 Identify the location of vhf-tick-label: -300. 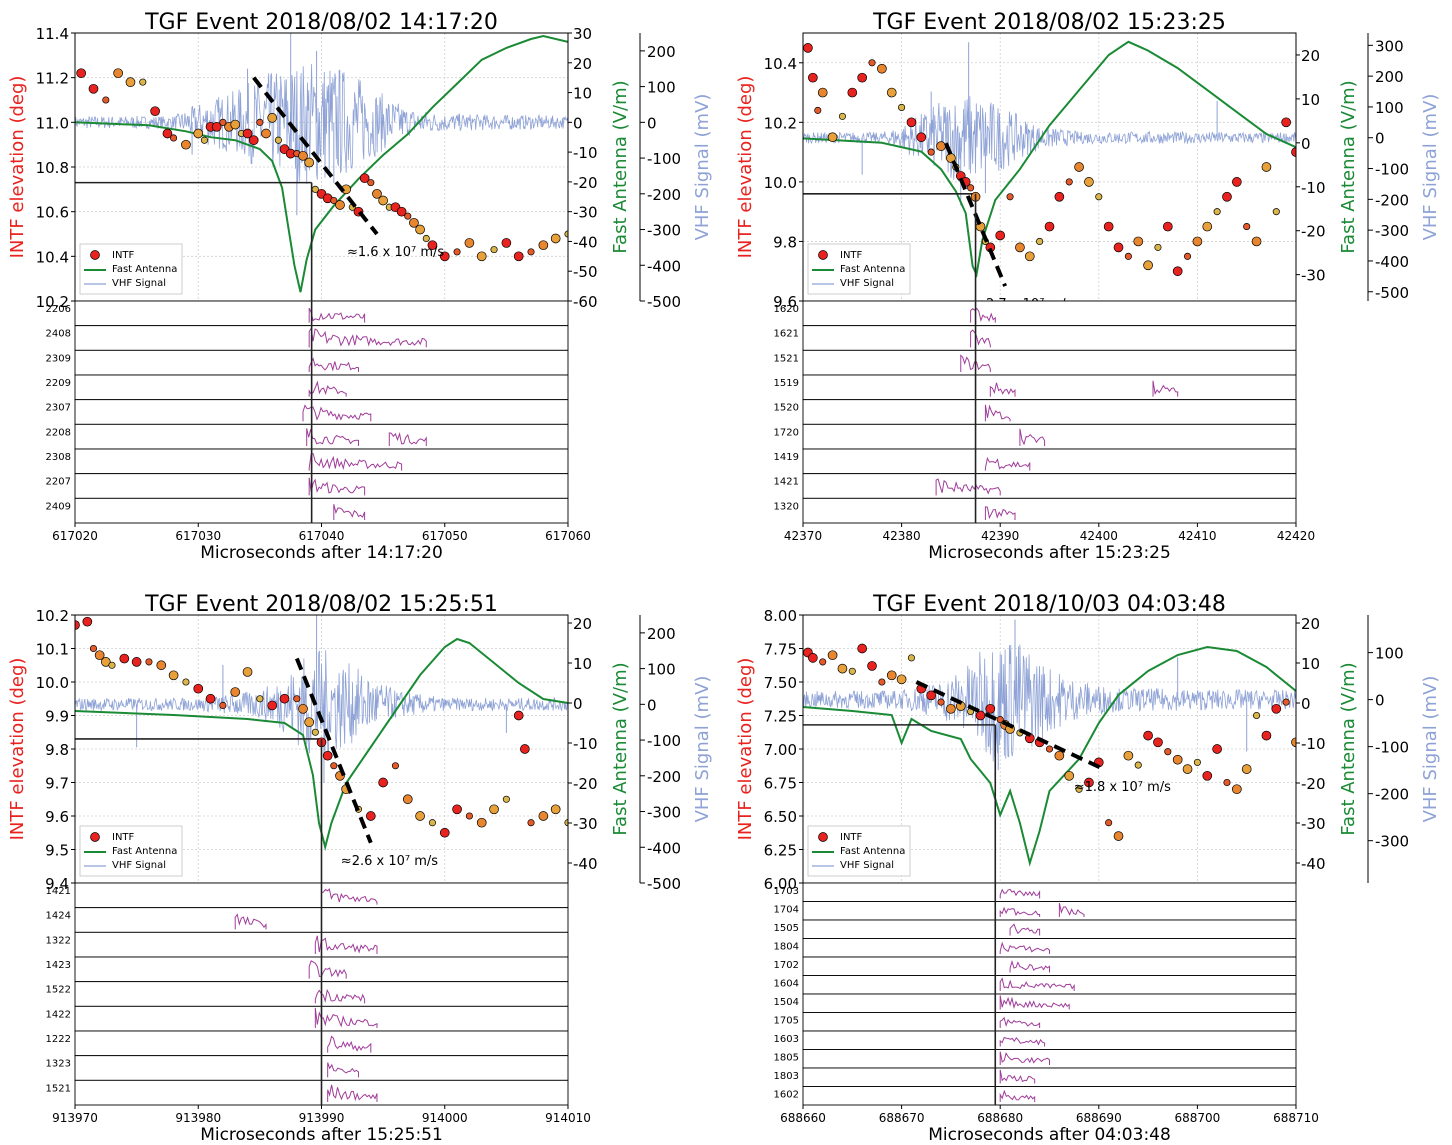
(1392, 842).